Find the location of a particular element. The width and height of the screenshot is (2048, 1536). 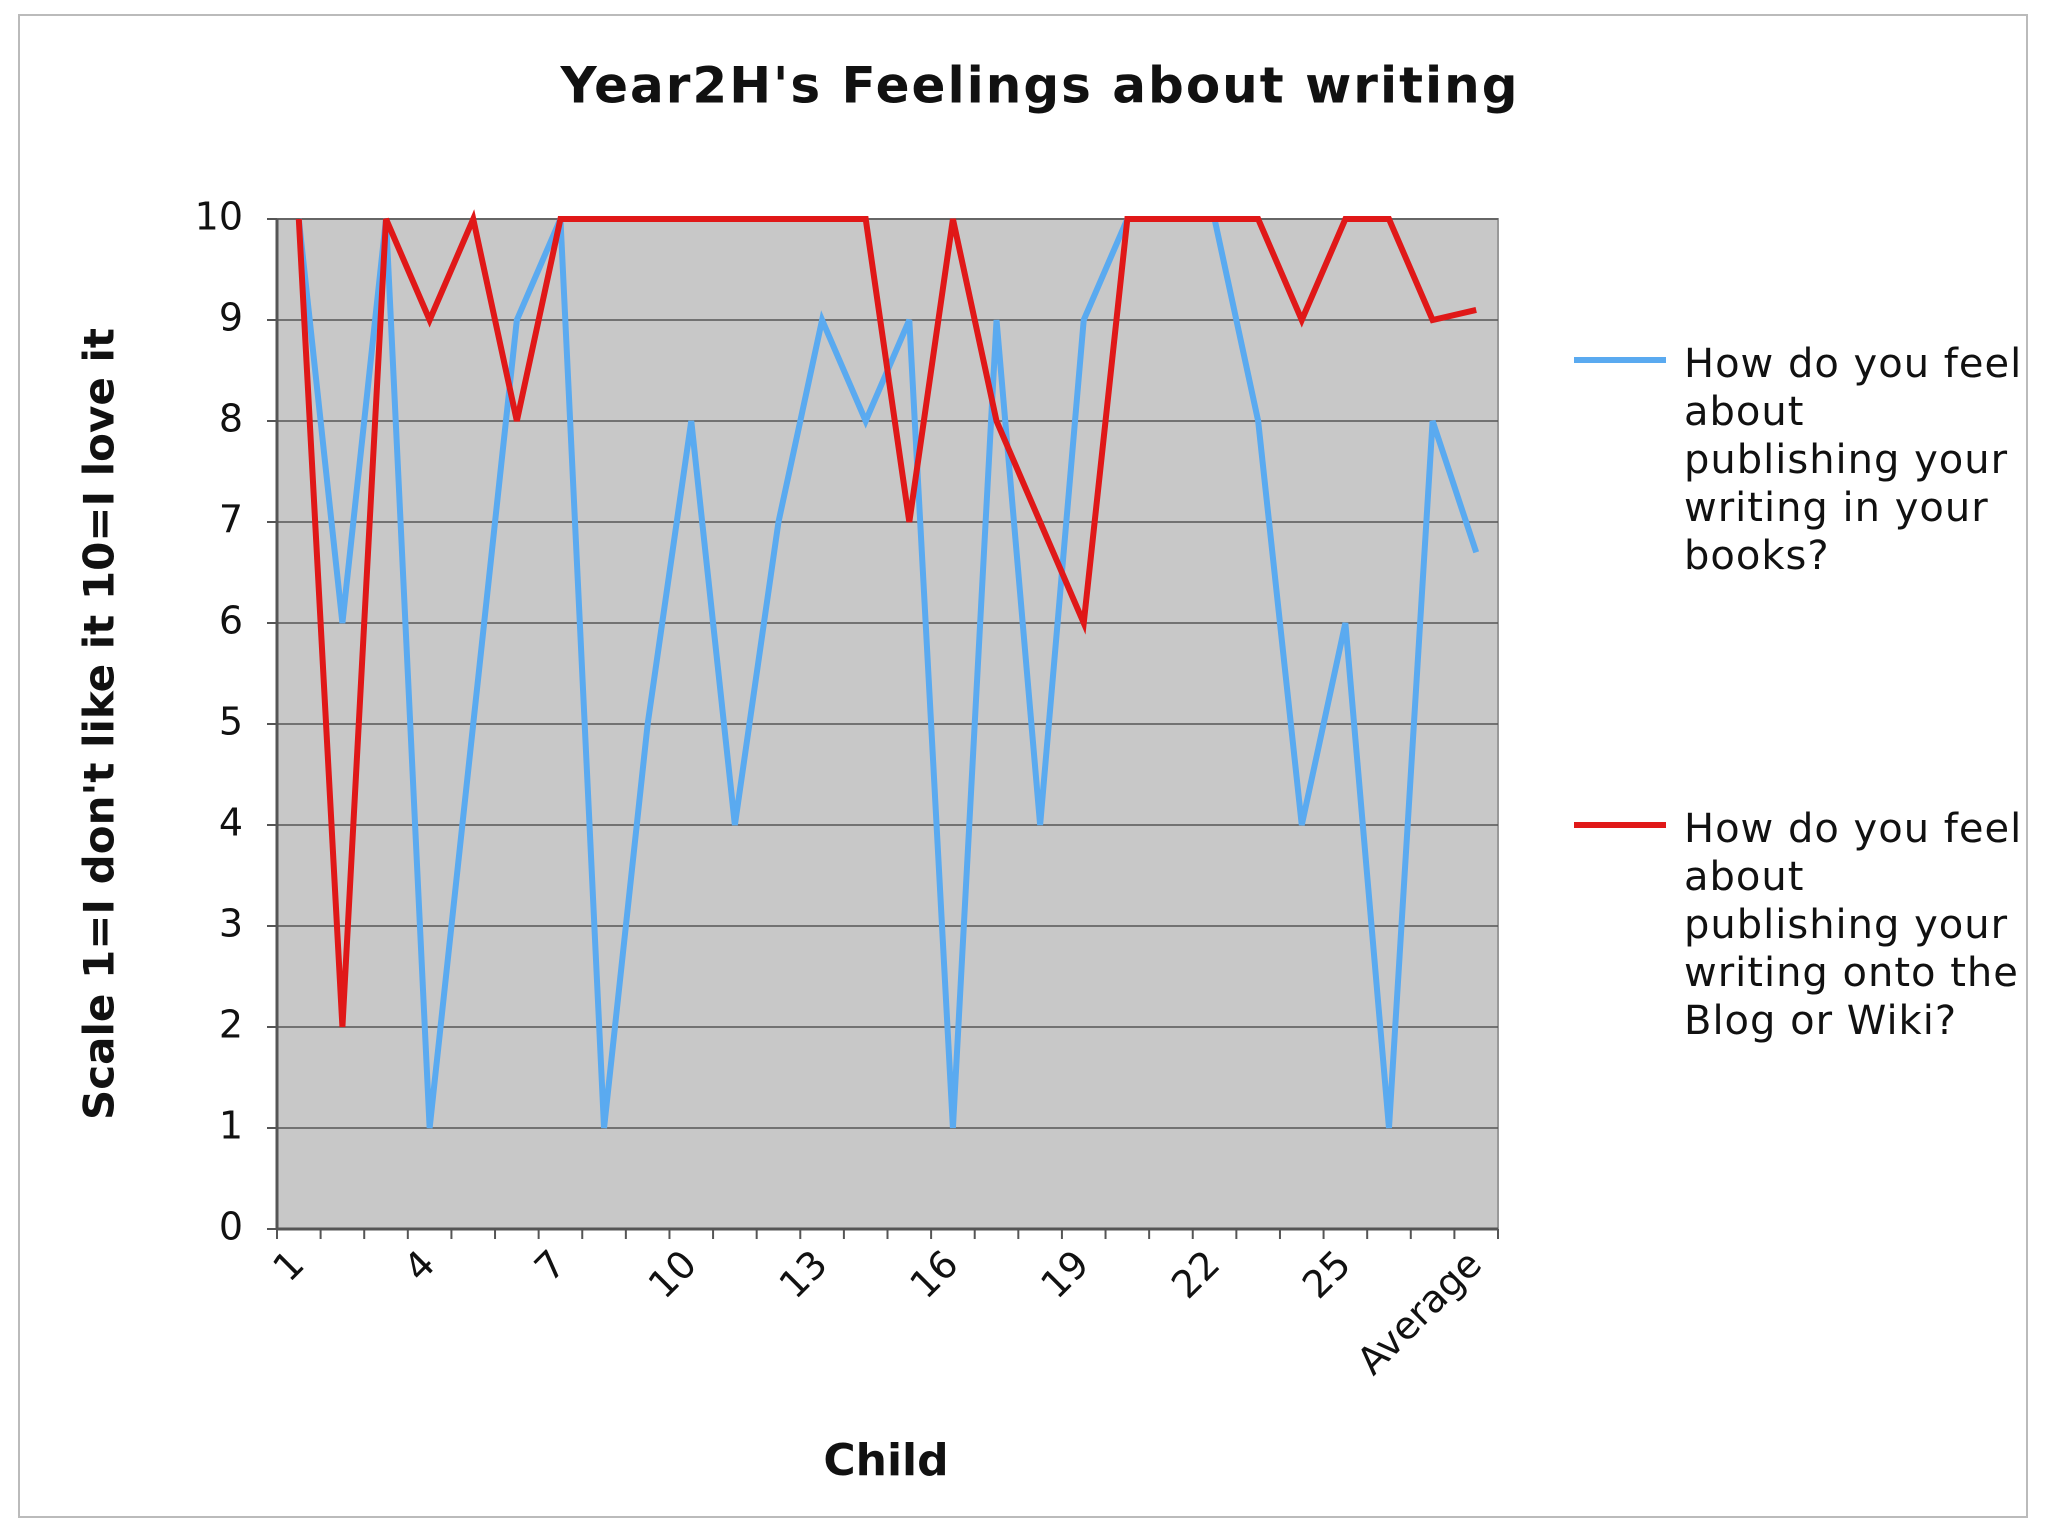

x-tick-label: 7 is located at coordinates (550, 1266).